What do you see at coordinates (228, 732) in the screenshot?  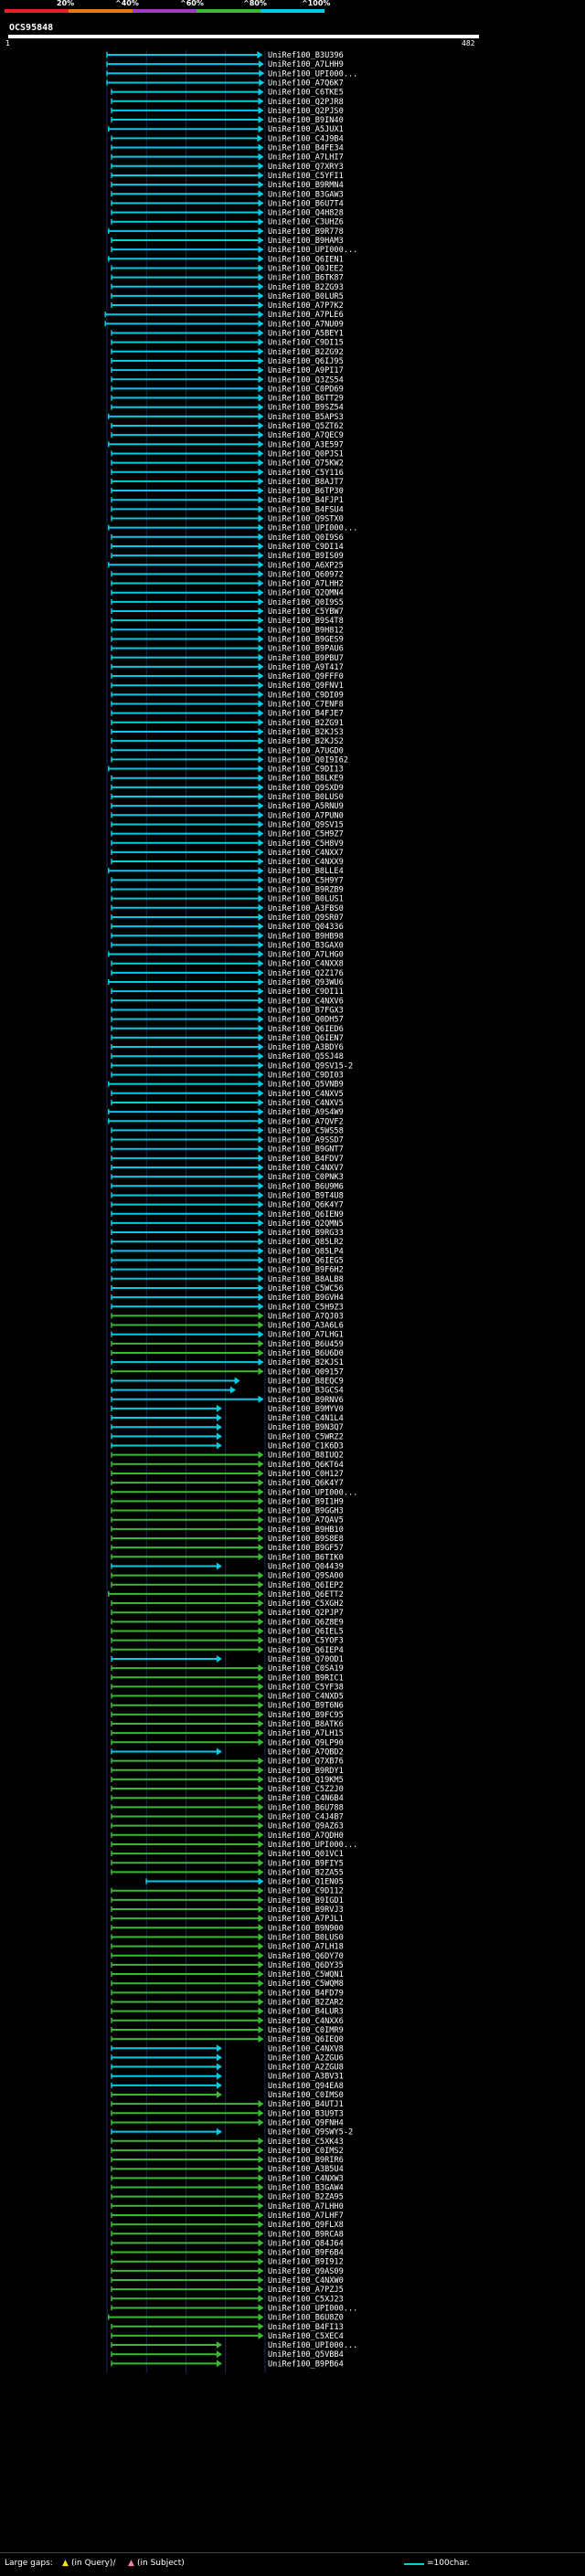 I see `hit-row: UniRef100_B2KJS3` at bounding box center [228, 732].